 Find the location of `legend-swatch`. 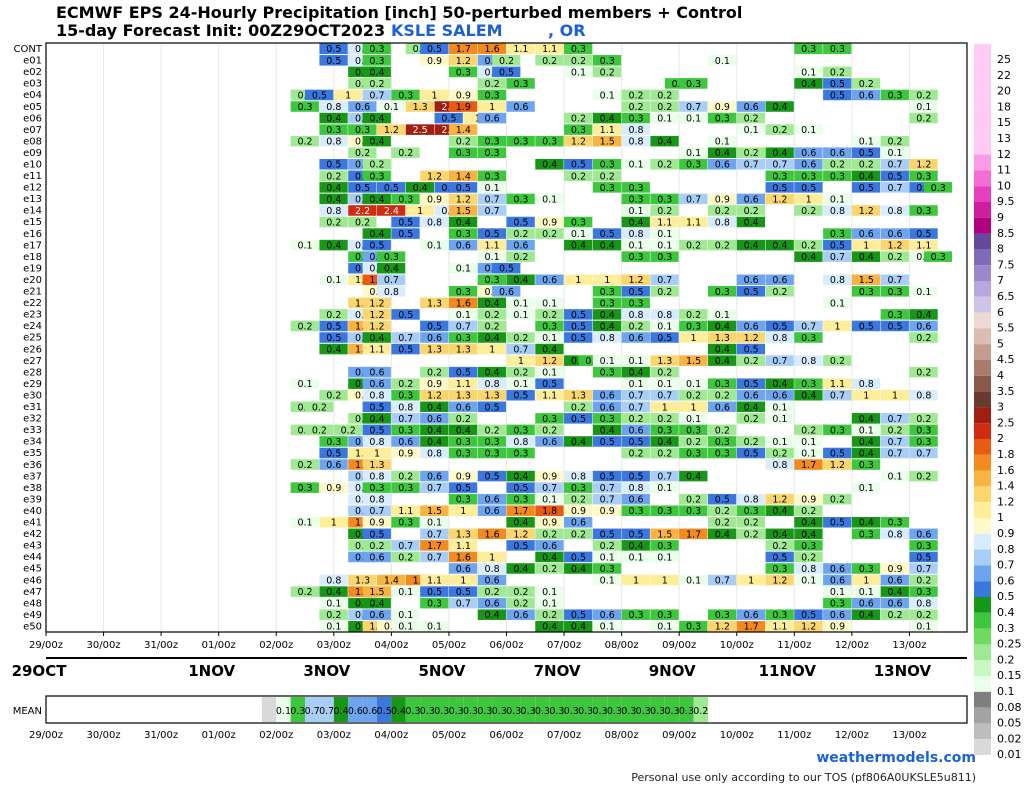

legend-swatch is located at coordinates (982, 447).